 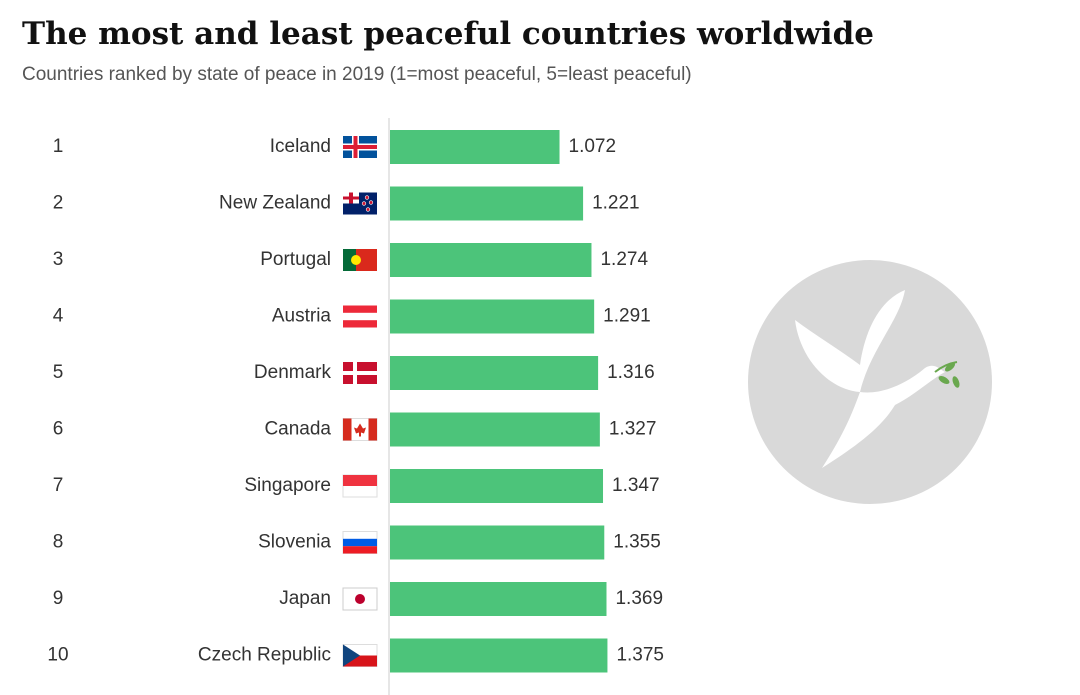 What do you see at coordinates (58, 372) in the screenshot?
I see `rank-label: 5` at bounding box center [58, 372].